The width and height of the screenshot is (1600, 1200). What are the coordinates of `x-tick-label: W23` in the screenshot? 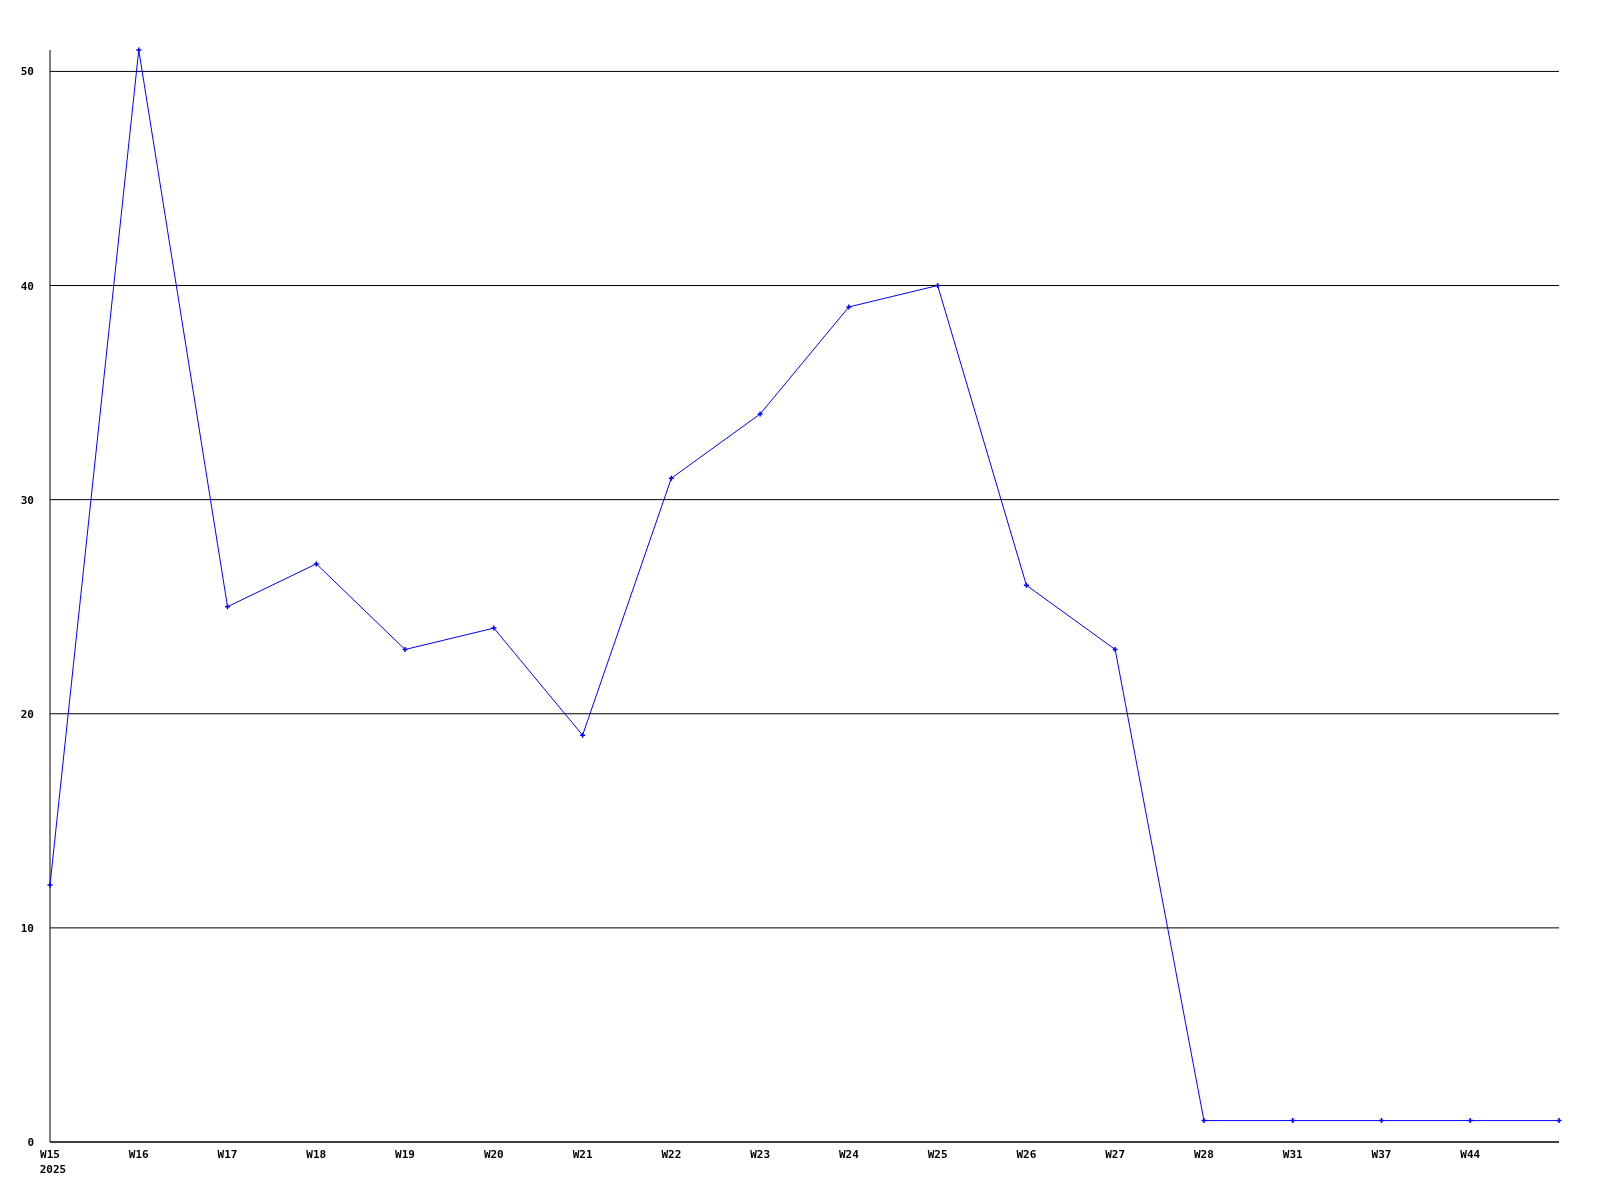 It's located at (760, 1154).